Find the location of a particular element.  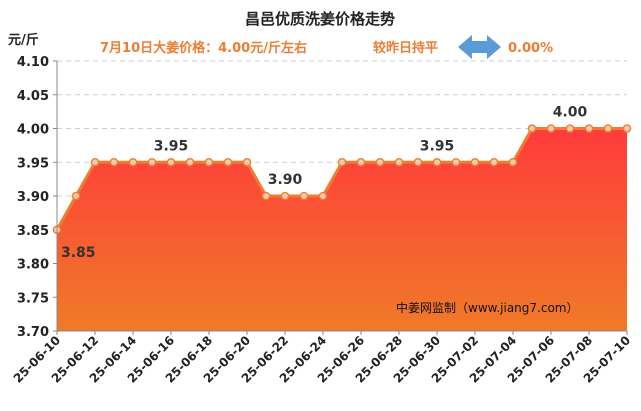

y-tick-label: 4.10 is located at coordinates (33, 62).